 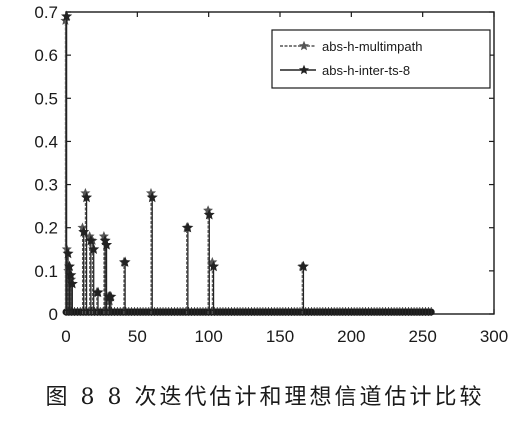 I want to click on x-tick-label: 100, so click(x=208, y=336).